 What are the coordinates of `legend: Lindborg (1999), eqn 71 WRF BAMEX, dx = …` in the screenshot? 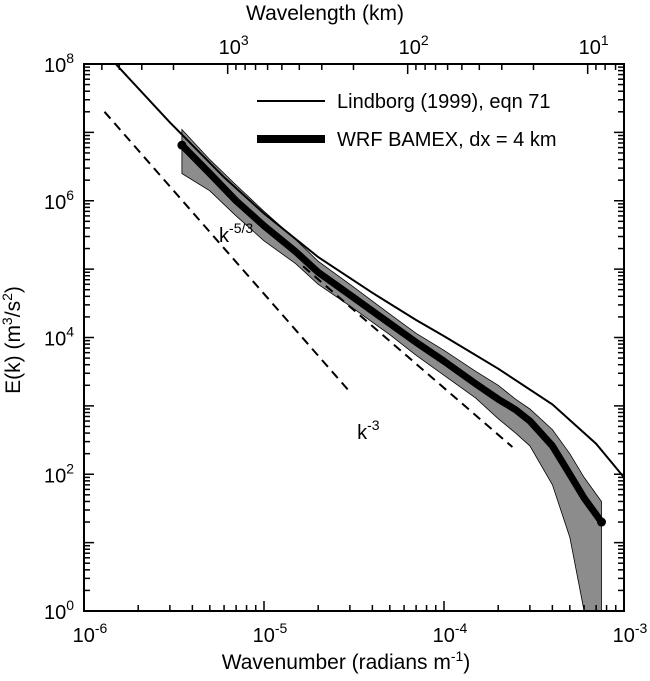 It's located at (406, 121).